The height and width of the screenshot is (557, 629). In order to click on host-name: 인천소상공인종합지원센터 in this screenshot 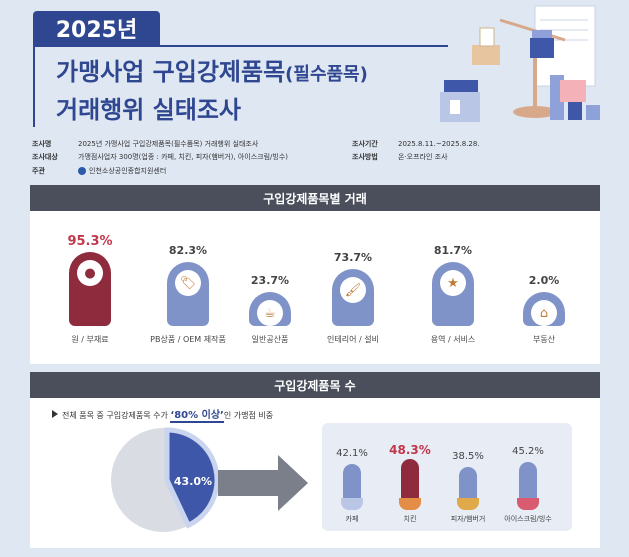, I will do `click(128, 171)`.